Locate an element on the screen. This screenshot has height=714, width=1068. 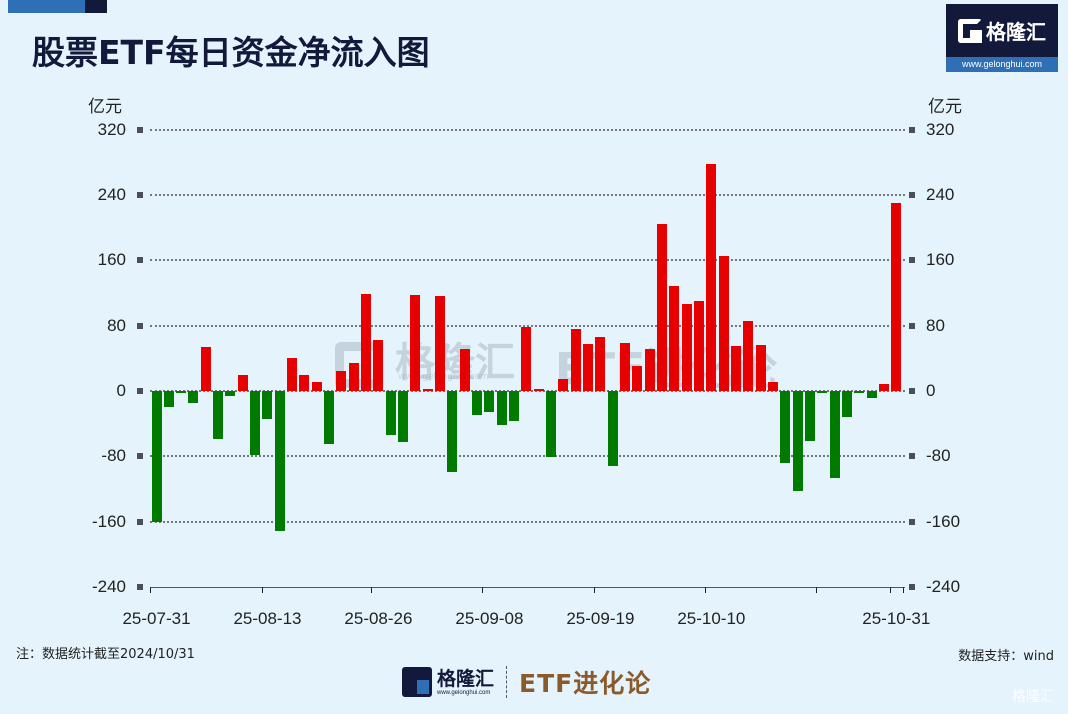
footer-logo-url: www.gelonghui.com is located at coordinates (464, 693).